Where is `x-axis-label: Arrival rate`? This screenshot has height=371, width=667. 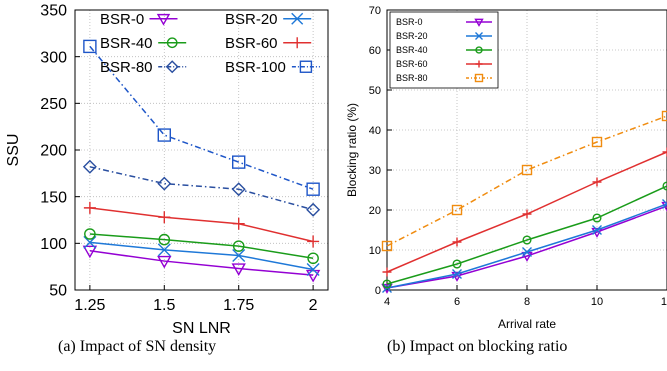 x-axis-label: Arrival rate is located at coordinates (527, 324).